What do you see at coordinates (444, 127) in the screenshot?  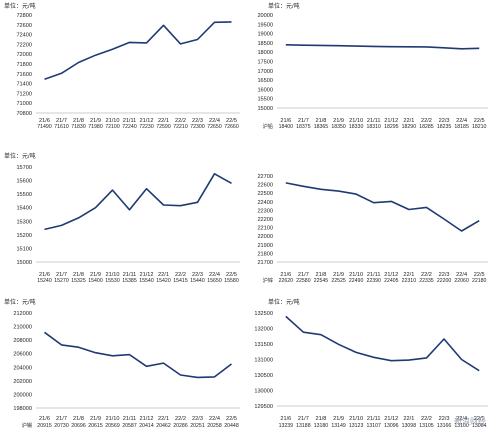 I see `data-label: 18235` at bounding box center [444, 127].